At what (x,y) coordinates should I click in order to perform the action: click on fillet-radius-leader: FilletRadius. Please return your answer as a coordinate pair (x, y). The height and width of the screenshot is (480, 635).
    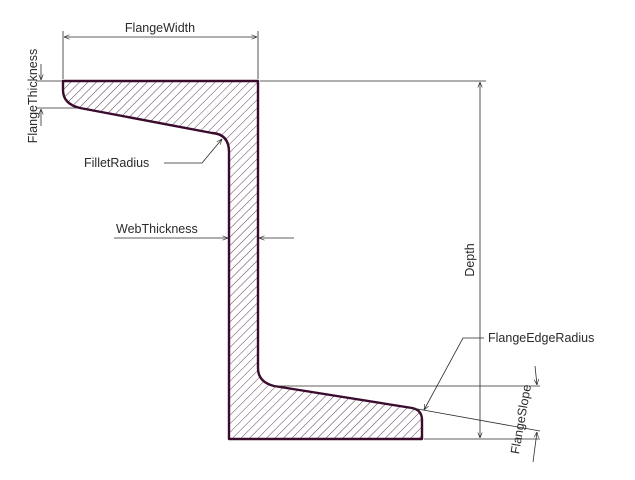
    Looking at the image, I should click on (153, 154).